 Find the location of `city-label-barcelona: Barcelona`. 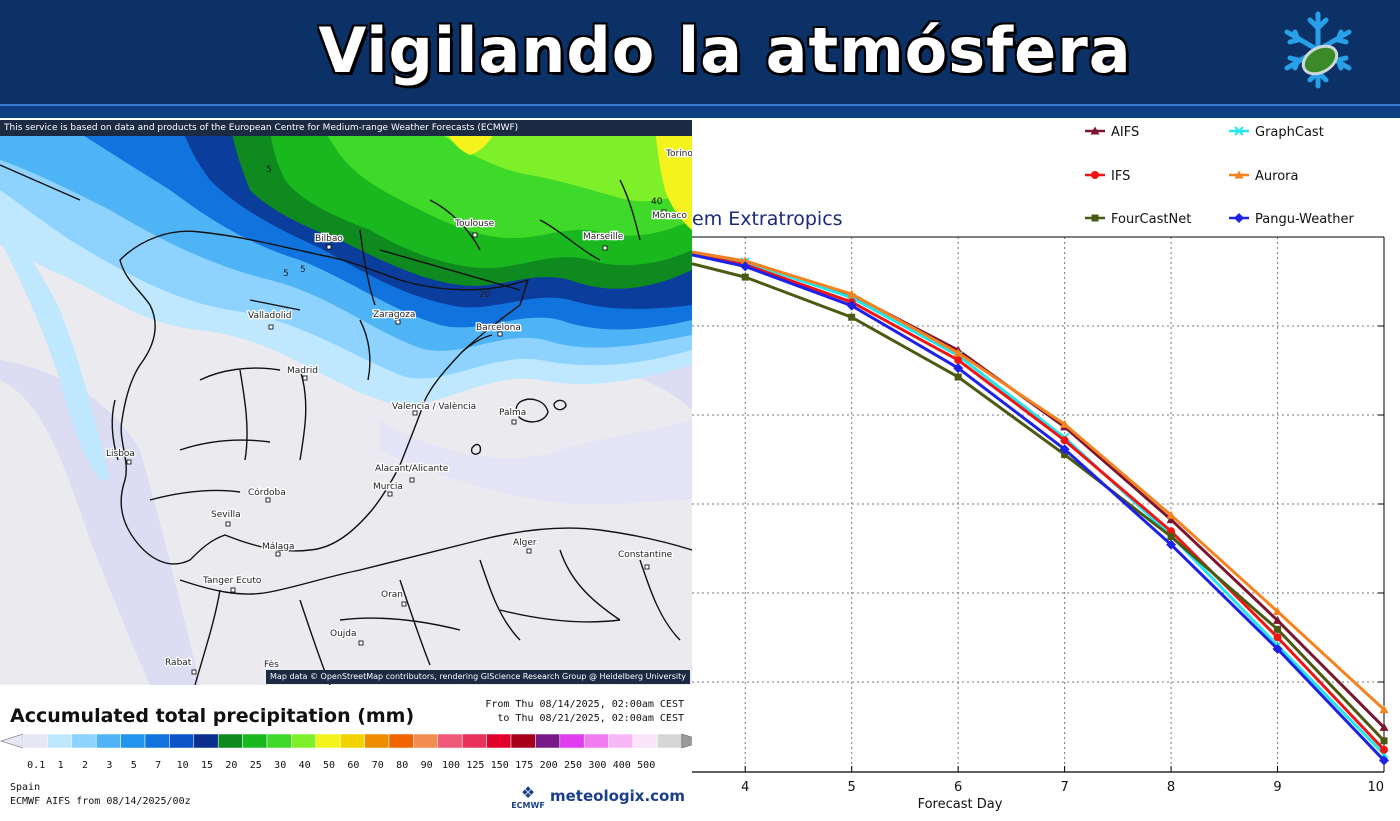

city-label-barcelona: Barcelona is located at coordinates (498, 328).